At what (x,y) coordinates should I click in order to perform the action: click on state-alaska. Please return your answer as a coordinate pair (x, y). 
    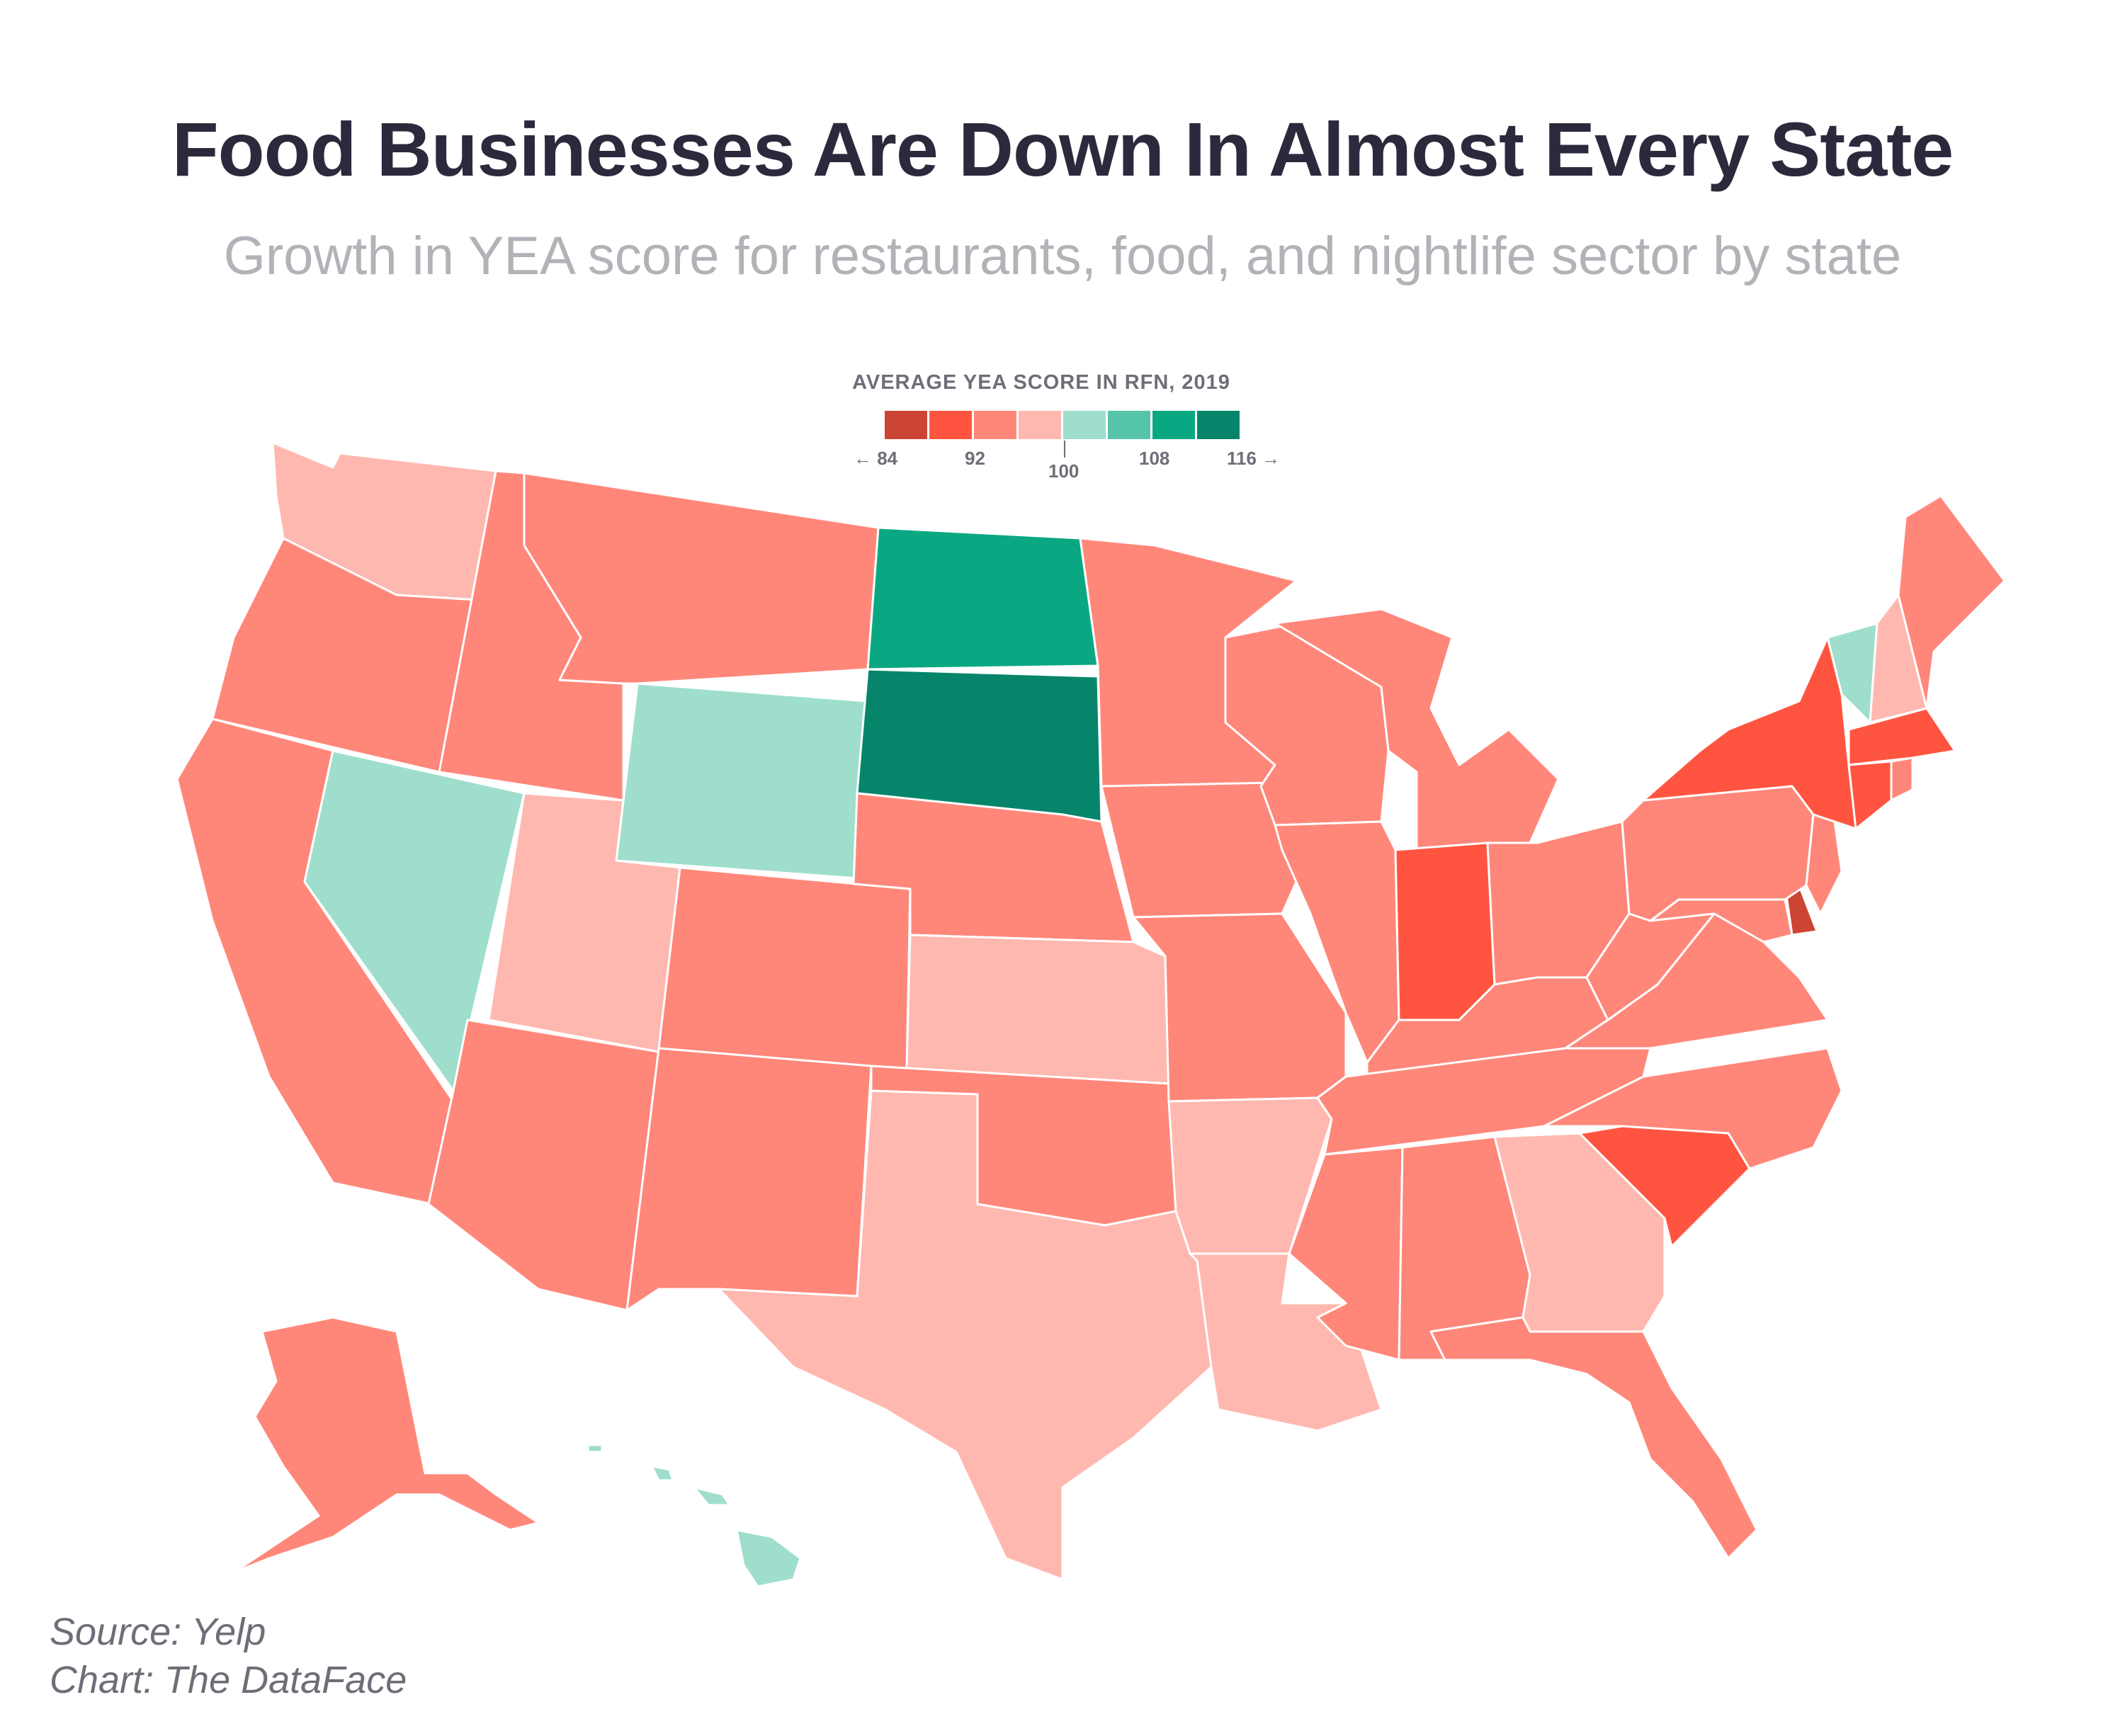
    Looking at the image, I should click on (386, 1445).